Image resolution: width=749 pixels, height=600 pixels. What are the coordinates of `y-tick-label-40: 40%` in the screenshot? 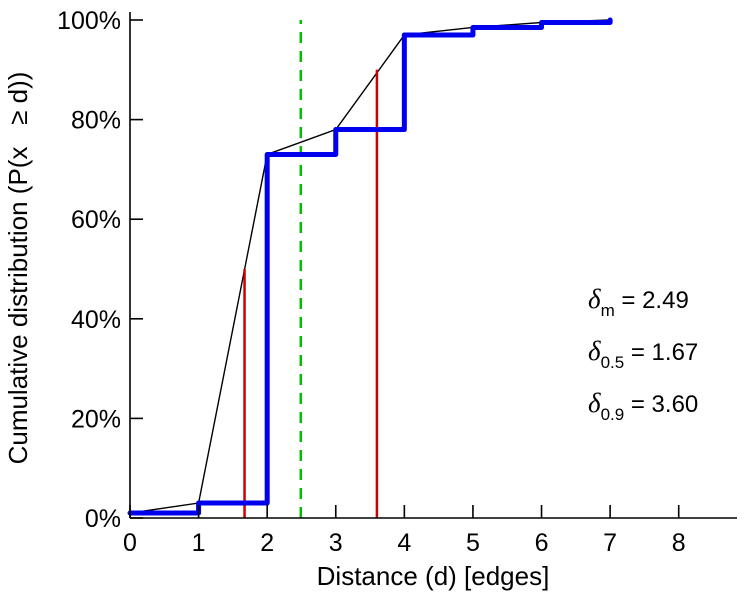 It's located at (96, 320).